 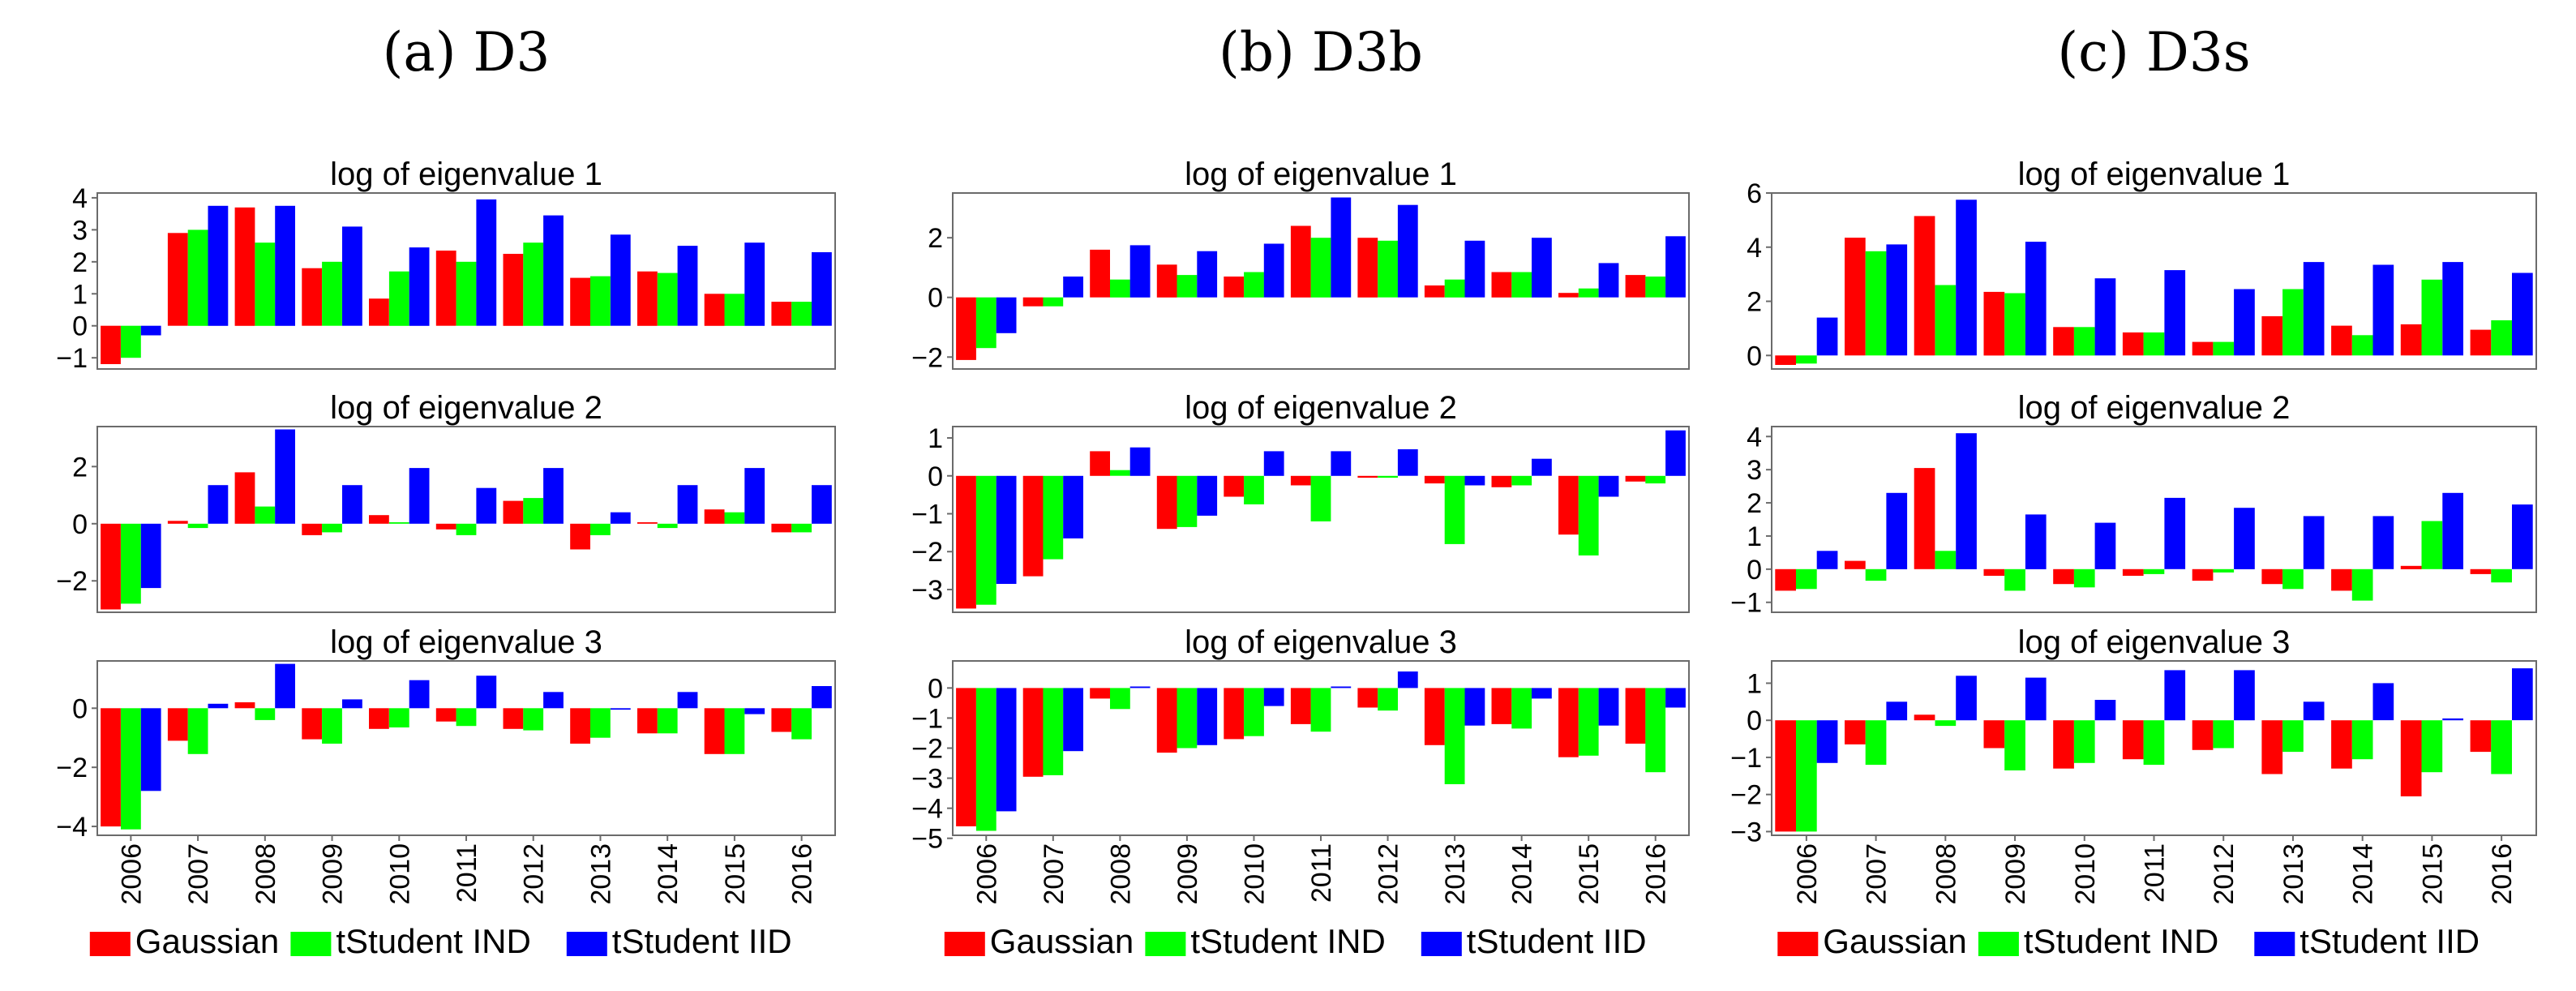 What do you see at coordinates (2481, 736) in the screenshot?
I see `bar-gaussian-2016` at bounding box center [2481, 736].